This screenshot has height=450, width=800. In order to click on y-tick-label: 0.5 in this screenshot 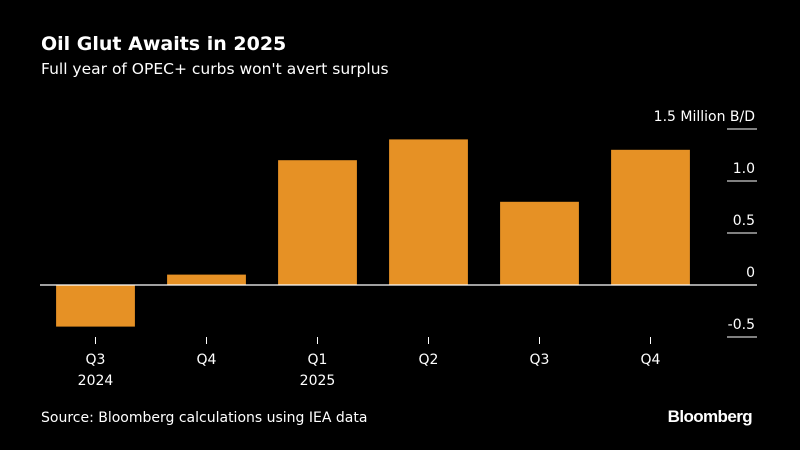, I will do `click(744, 221)`.